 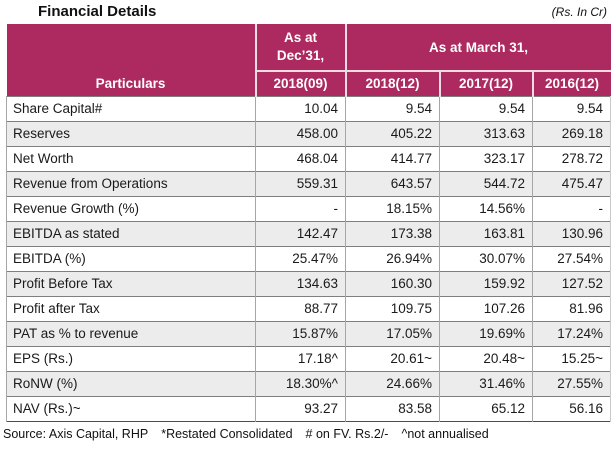 What do you see at coordinates (131, 283) in the screenshot?
I see `row-label: Profit Before Tax` at bounding box center [131, 283].